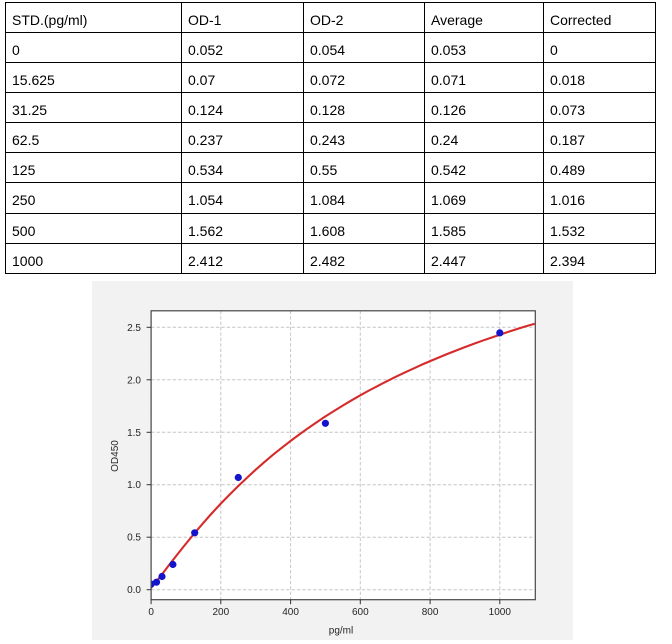  What do you see at coordinates (134, 538) in the screenshot?
I see `svg-text: 0.5` at bounding box center [134, 538].